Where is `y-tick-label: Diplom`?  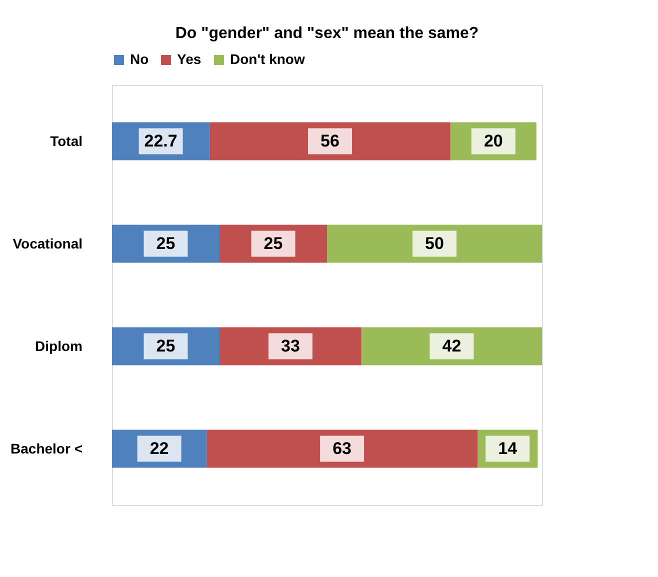 y-tick-label: Diplom is located at coordinates (58, 346).